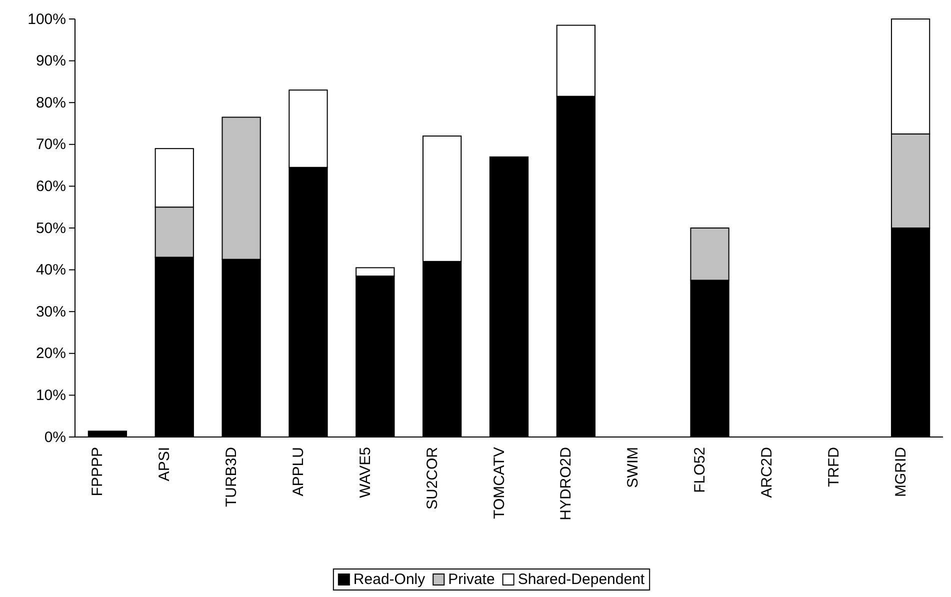  Describe the element at coordinates (51, 311) in the screenshot. I see `y-tick-label: 30%` at that location.